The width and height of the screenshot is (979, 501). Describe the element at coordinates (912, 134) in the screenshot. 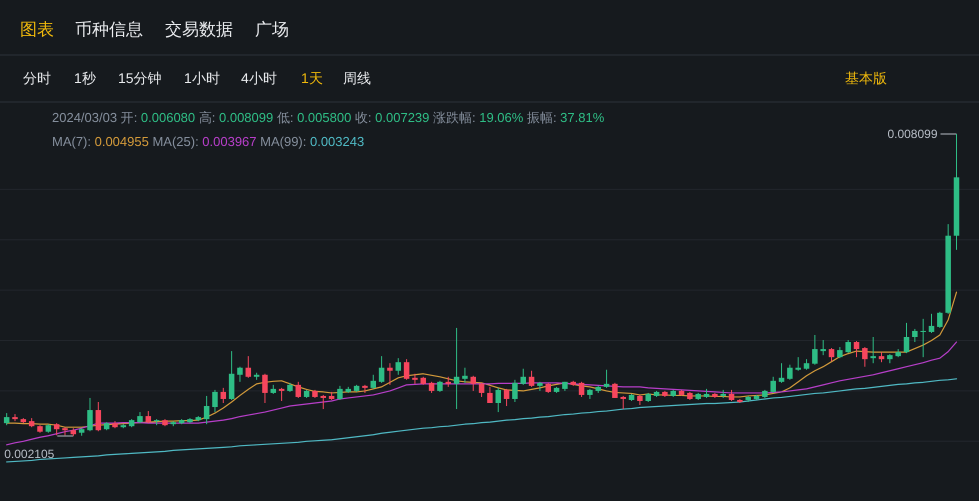

I see `annotation: 0.008099` at that location.